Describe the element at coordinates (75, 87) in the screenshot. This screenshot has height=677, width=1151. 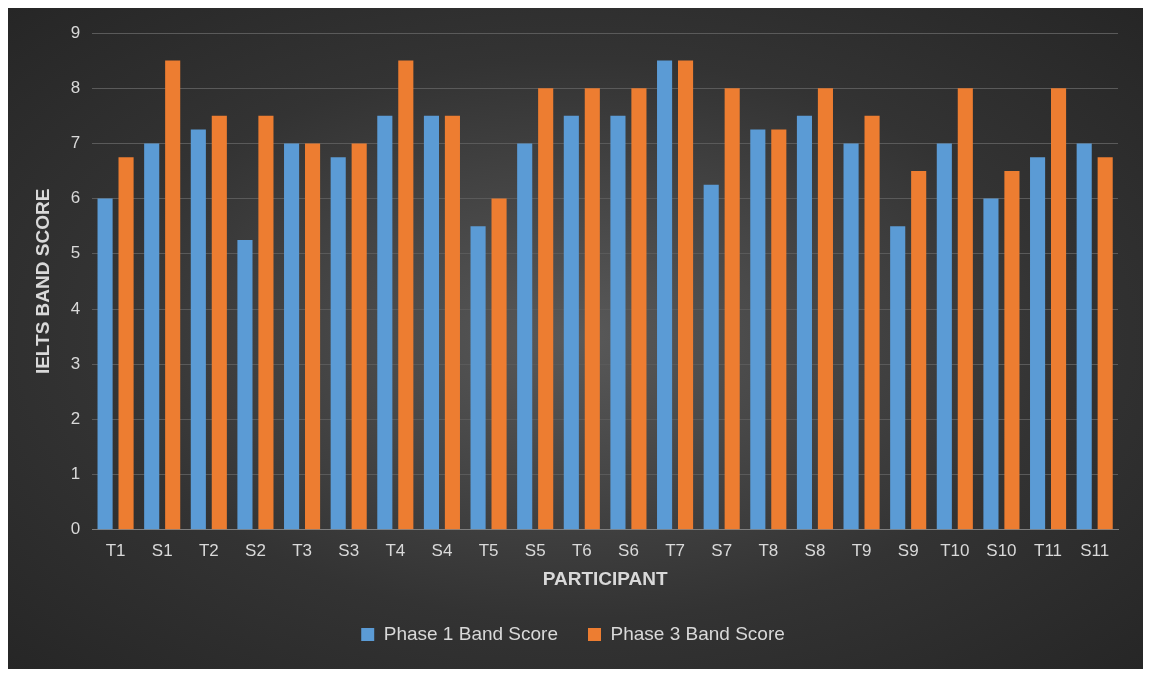
I see `y-tick-label: 8` at that location.